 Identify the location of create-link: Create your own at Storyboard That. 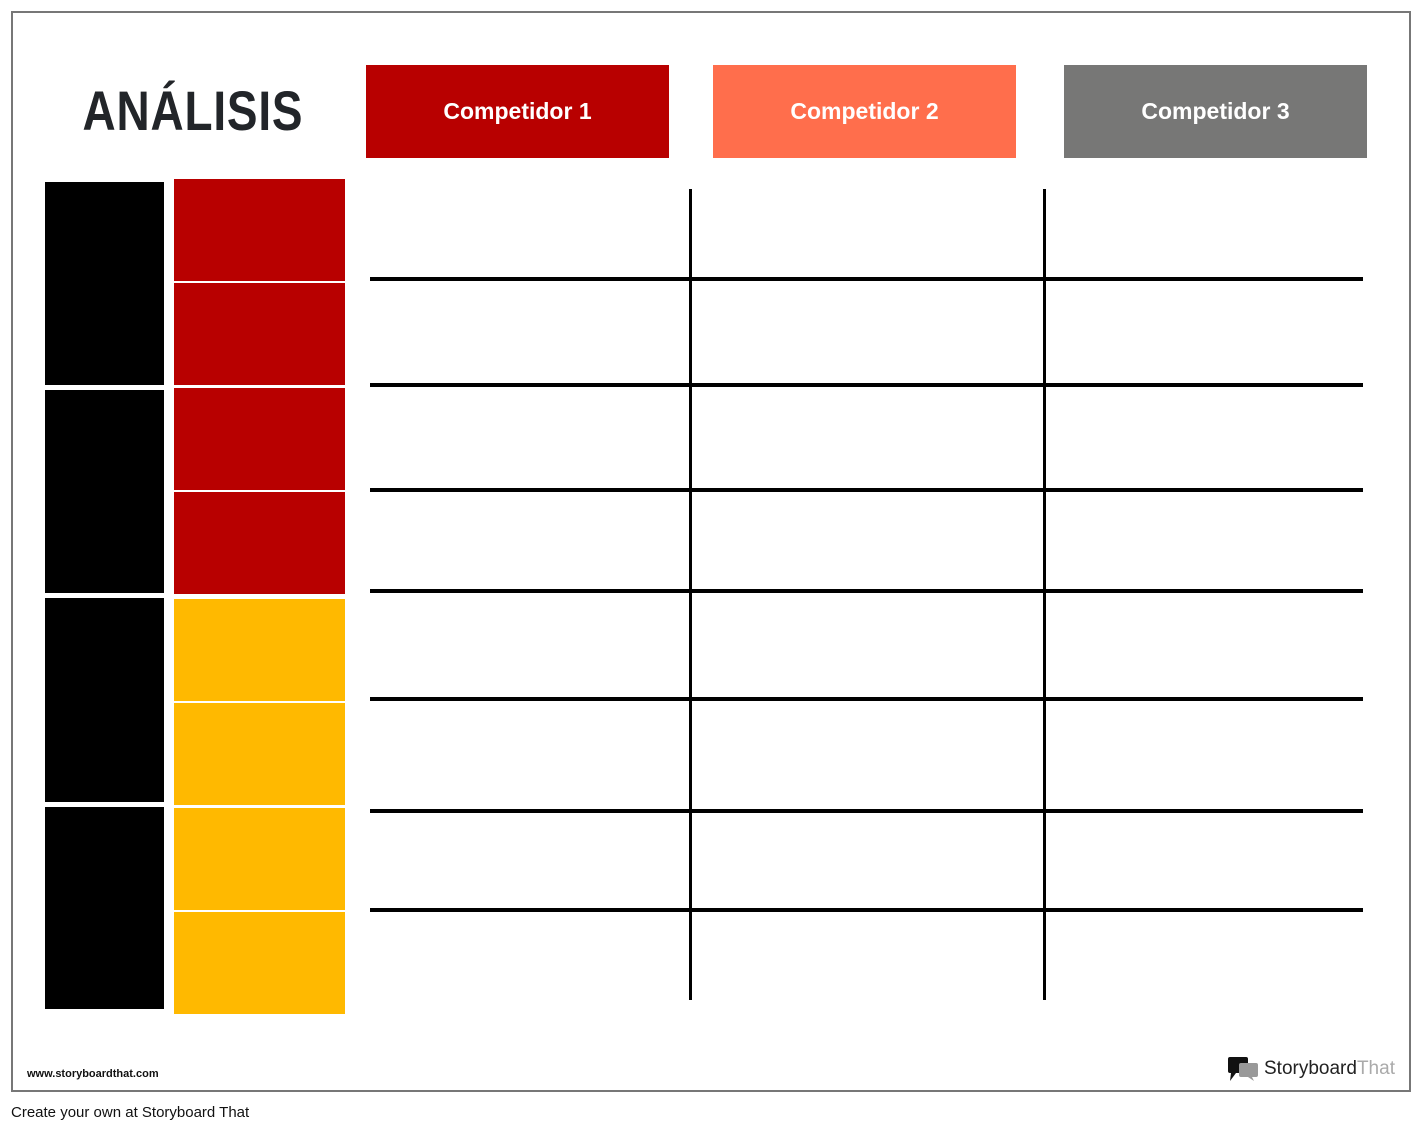
(130, 1112).